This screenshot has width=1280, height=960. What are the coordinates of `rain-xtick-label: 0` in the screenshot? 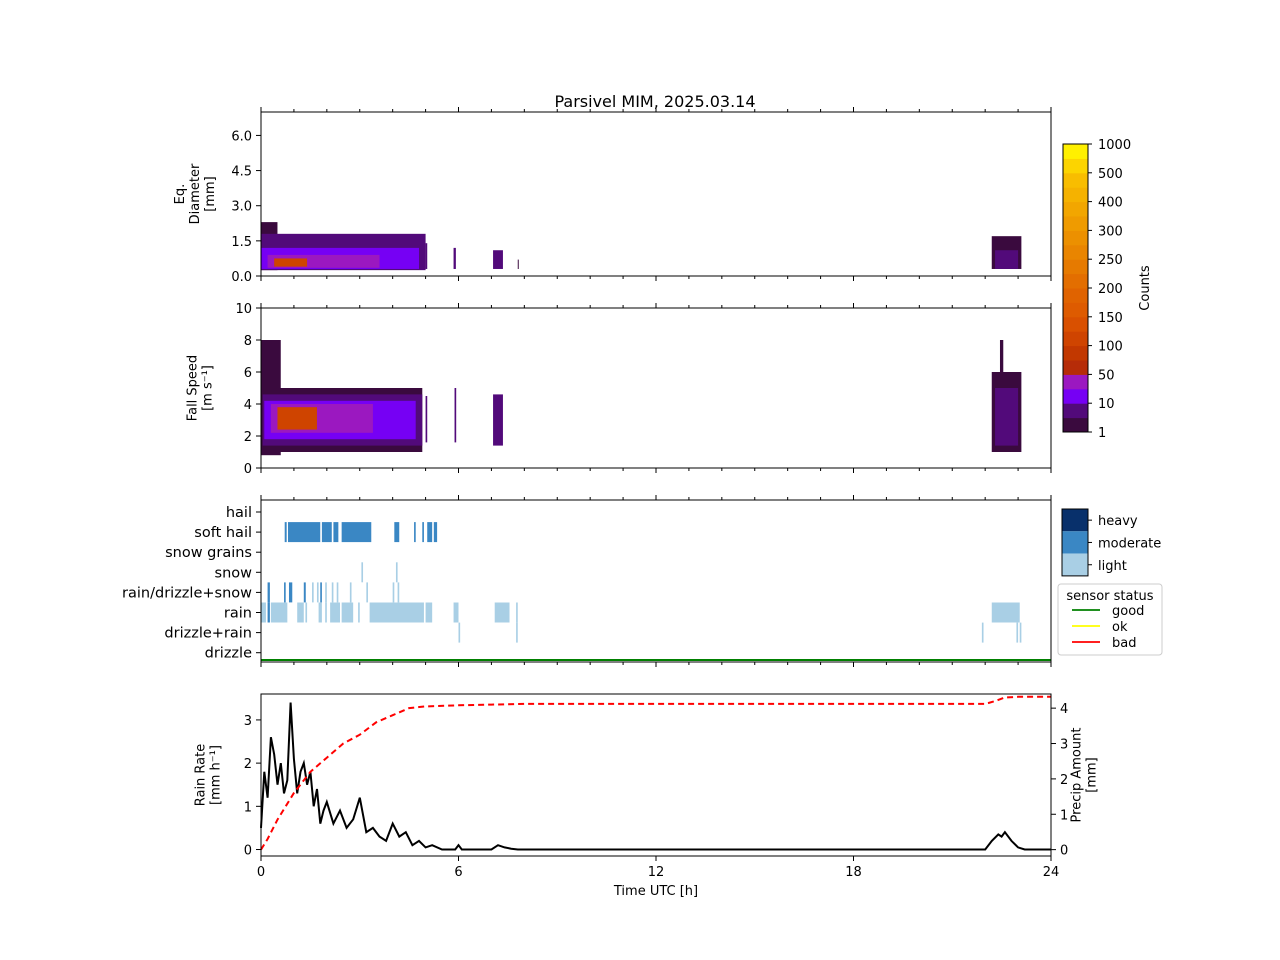 It's located at (261, 872).